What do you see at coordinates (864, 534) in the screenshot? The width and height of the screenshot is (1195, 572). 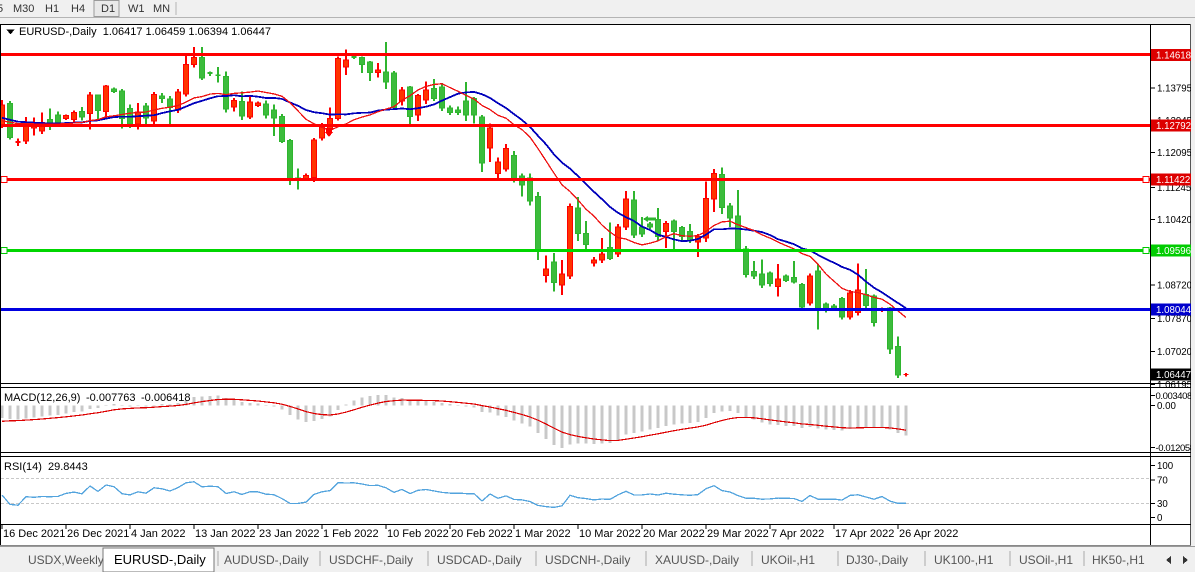 I see `svg-text: 17 Apr 2022` at bounding box center [864, 534].